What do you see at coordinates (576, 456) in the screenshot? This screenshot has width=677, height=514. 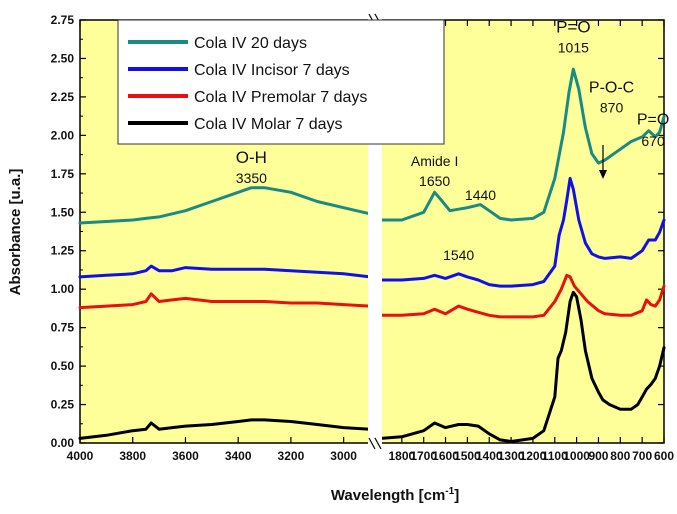 I see `x-tick-label: 1000` at bounding box center [576, 456].